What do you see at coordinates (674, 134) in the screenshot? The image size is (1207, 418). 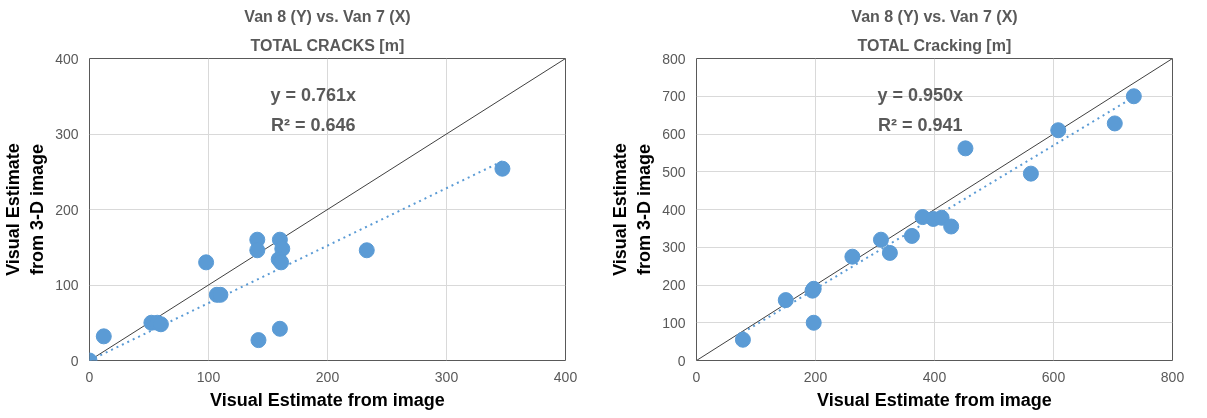 I see `y-tick-label: 600` at bounding box center [674, 134].